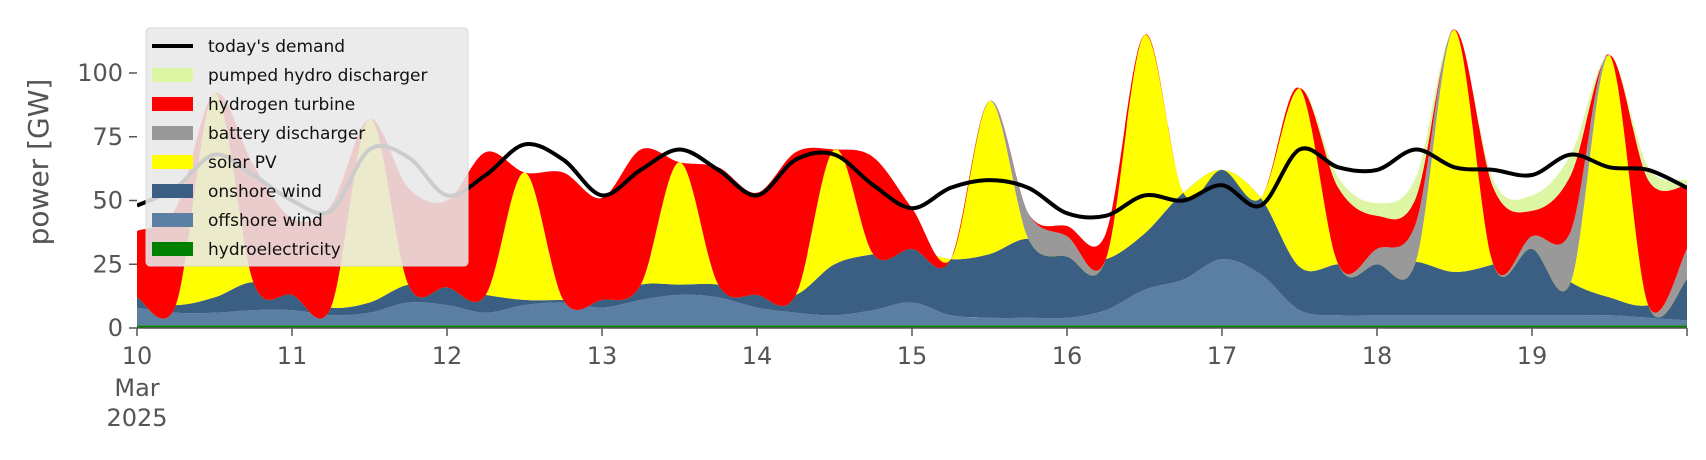  What do you see at coordinates (172, 220) in the screenshot?
I see `legend-swatch-offshore-wind` at bounding box center [172, 220].